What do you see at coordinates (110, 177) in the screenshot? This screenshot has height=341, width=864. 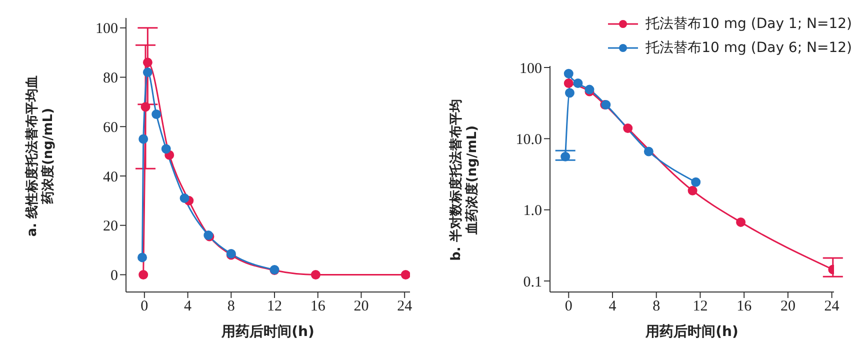 I see `y-tick-label: 40` at bounding box center [110, 177].